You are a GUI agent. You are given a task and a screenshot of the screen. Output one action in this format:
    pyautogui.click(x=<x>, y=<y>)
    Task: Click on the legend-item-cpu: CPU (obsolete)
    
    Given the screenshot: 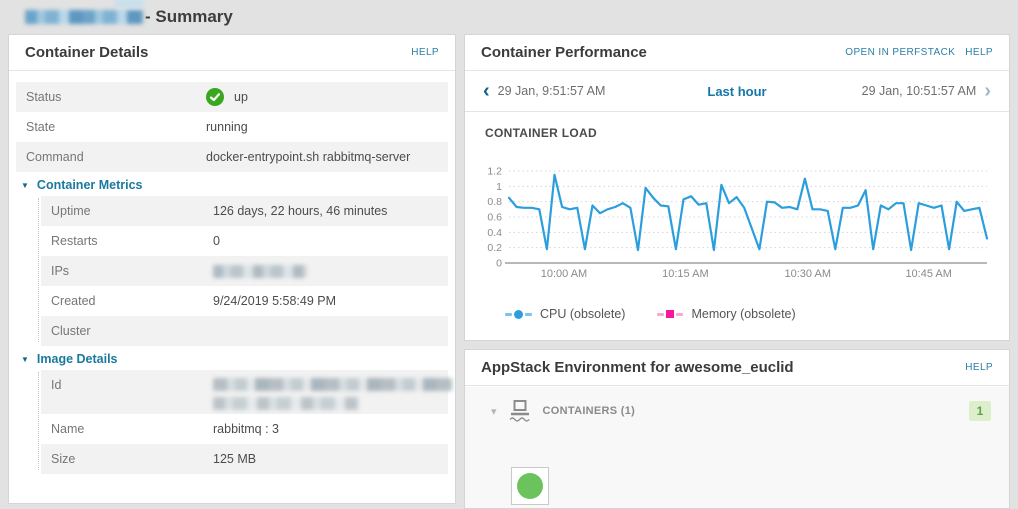 What is the action you would take?
    pyautogui.click(x=565, y=314)
    